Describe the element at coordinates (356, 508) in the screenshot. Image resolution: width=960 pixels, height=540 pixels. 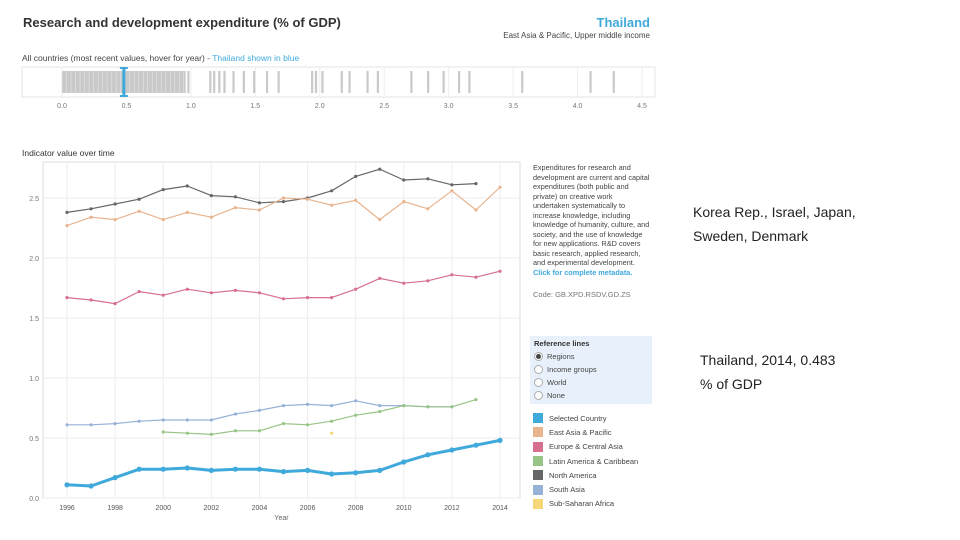
I see `x-tick-label: 2008` at that location.